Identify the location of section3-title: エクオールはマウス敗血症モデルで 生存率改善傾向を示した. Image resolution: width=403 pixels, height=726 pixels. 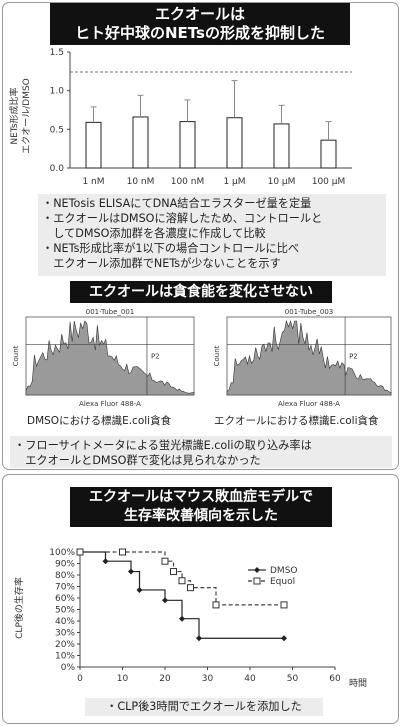
(201, 507).